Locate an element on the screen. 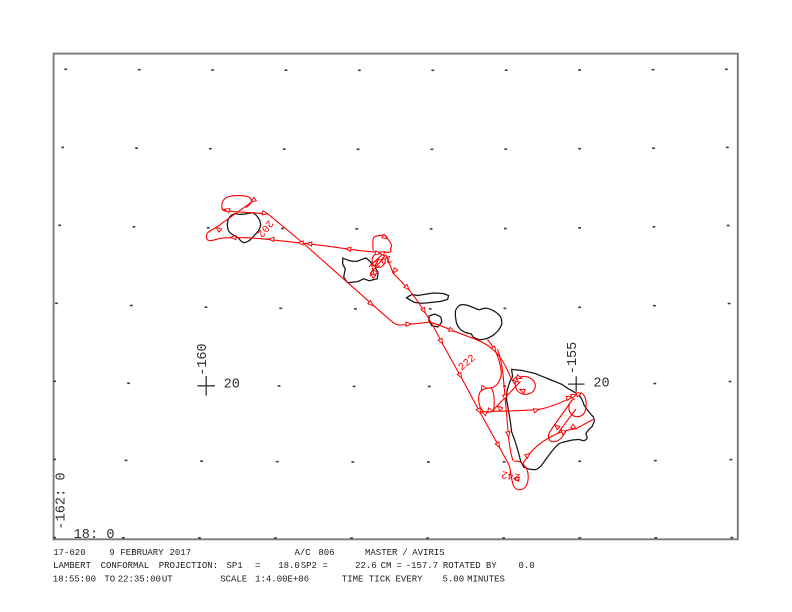 Image resolution: width=792 pixels, height=612 pixels. svg-text: -160 is located at coordinates (203, 359).